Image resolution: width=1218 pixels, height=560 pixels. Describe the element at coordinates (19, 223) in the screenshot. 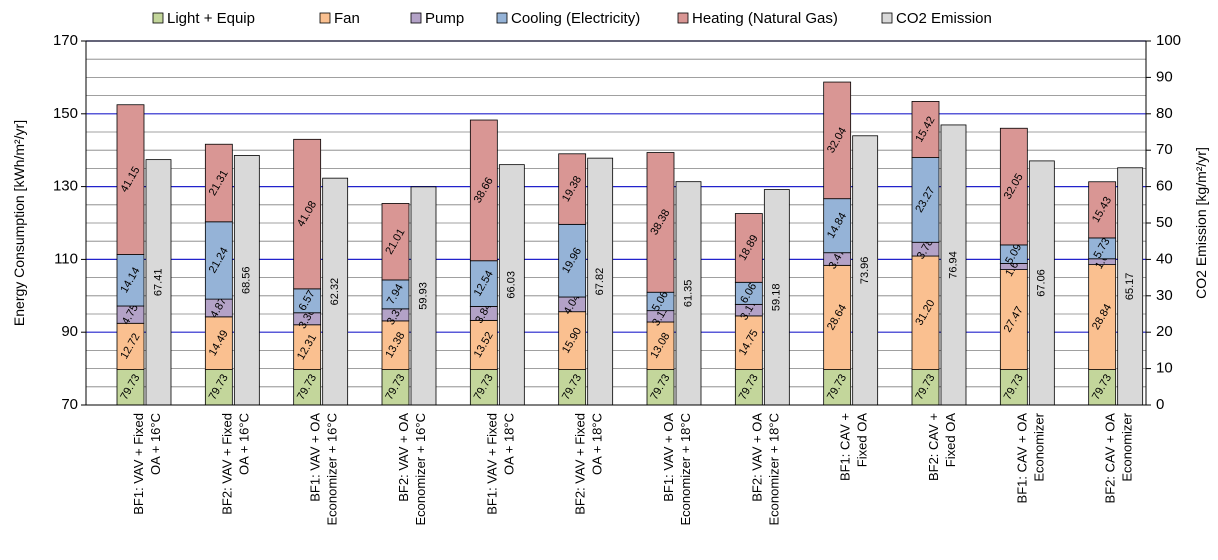

I see `y-axis-label: Energy Consumption [kWh/m²/yr]` at that location.